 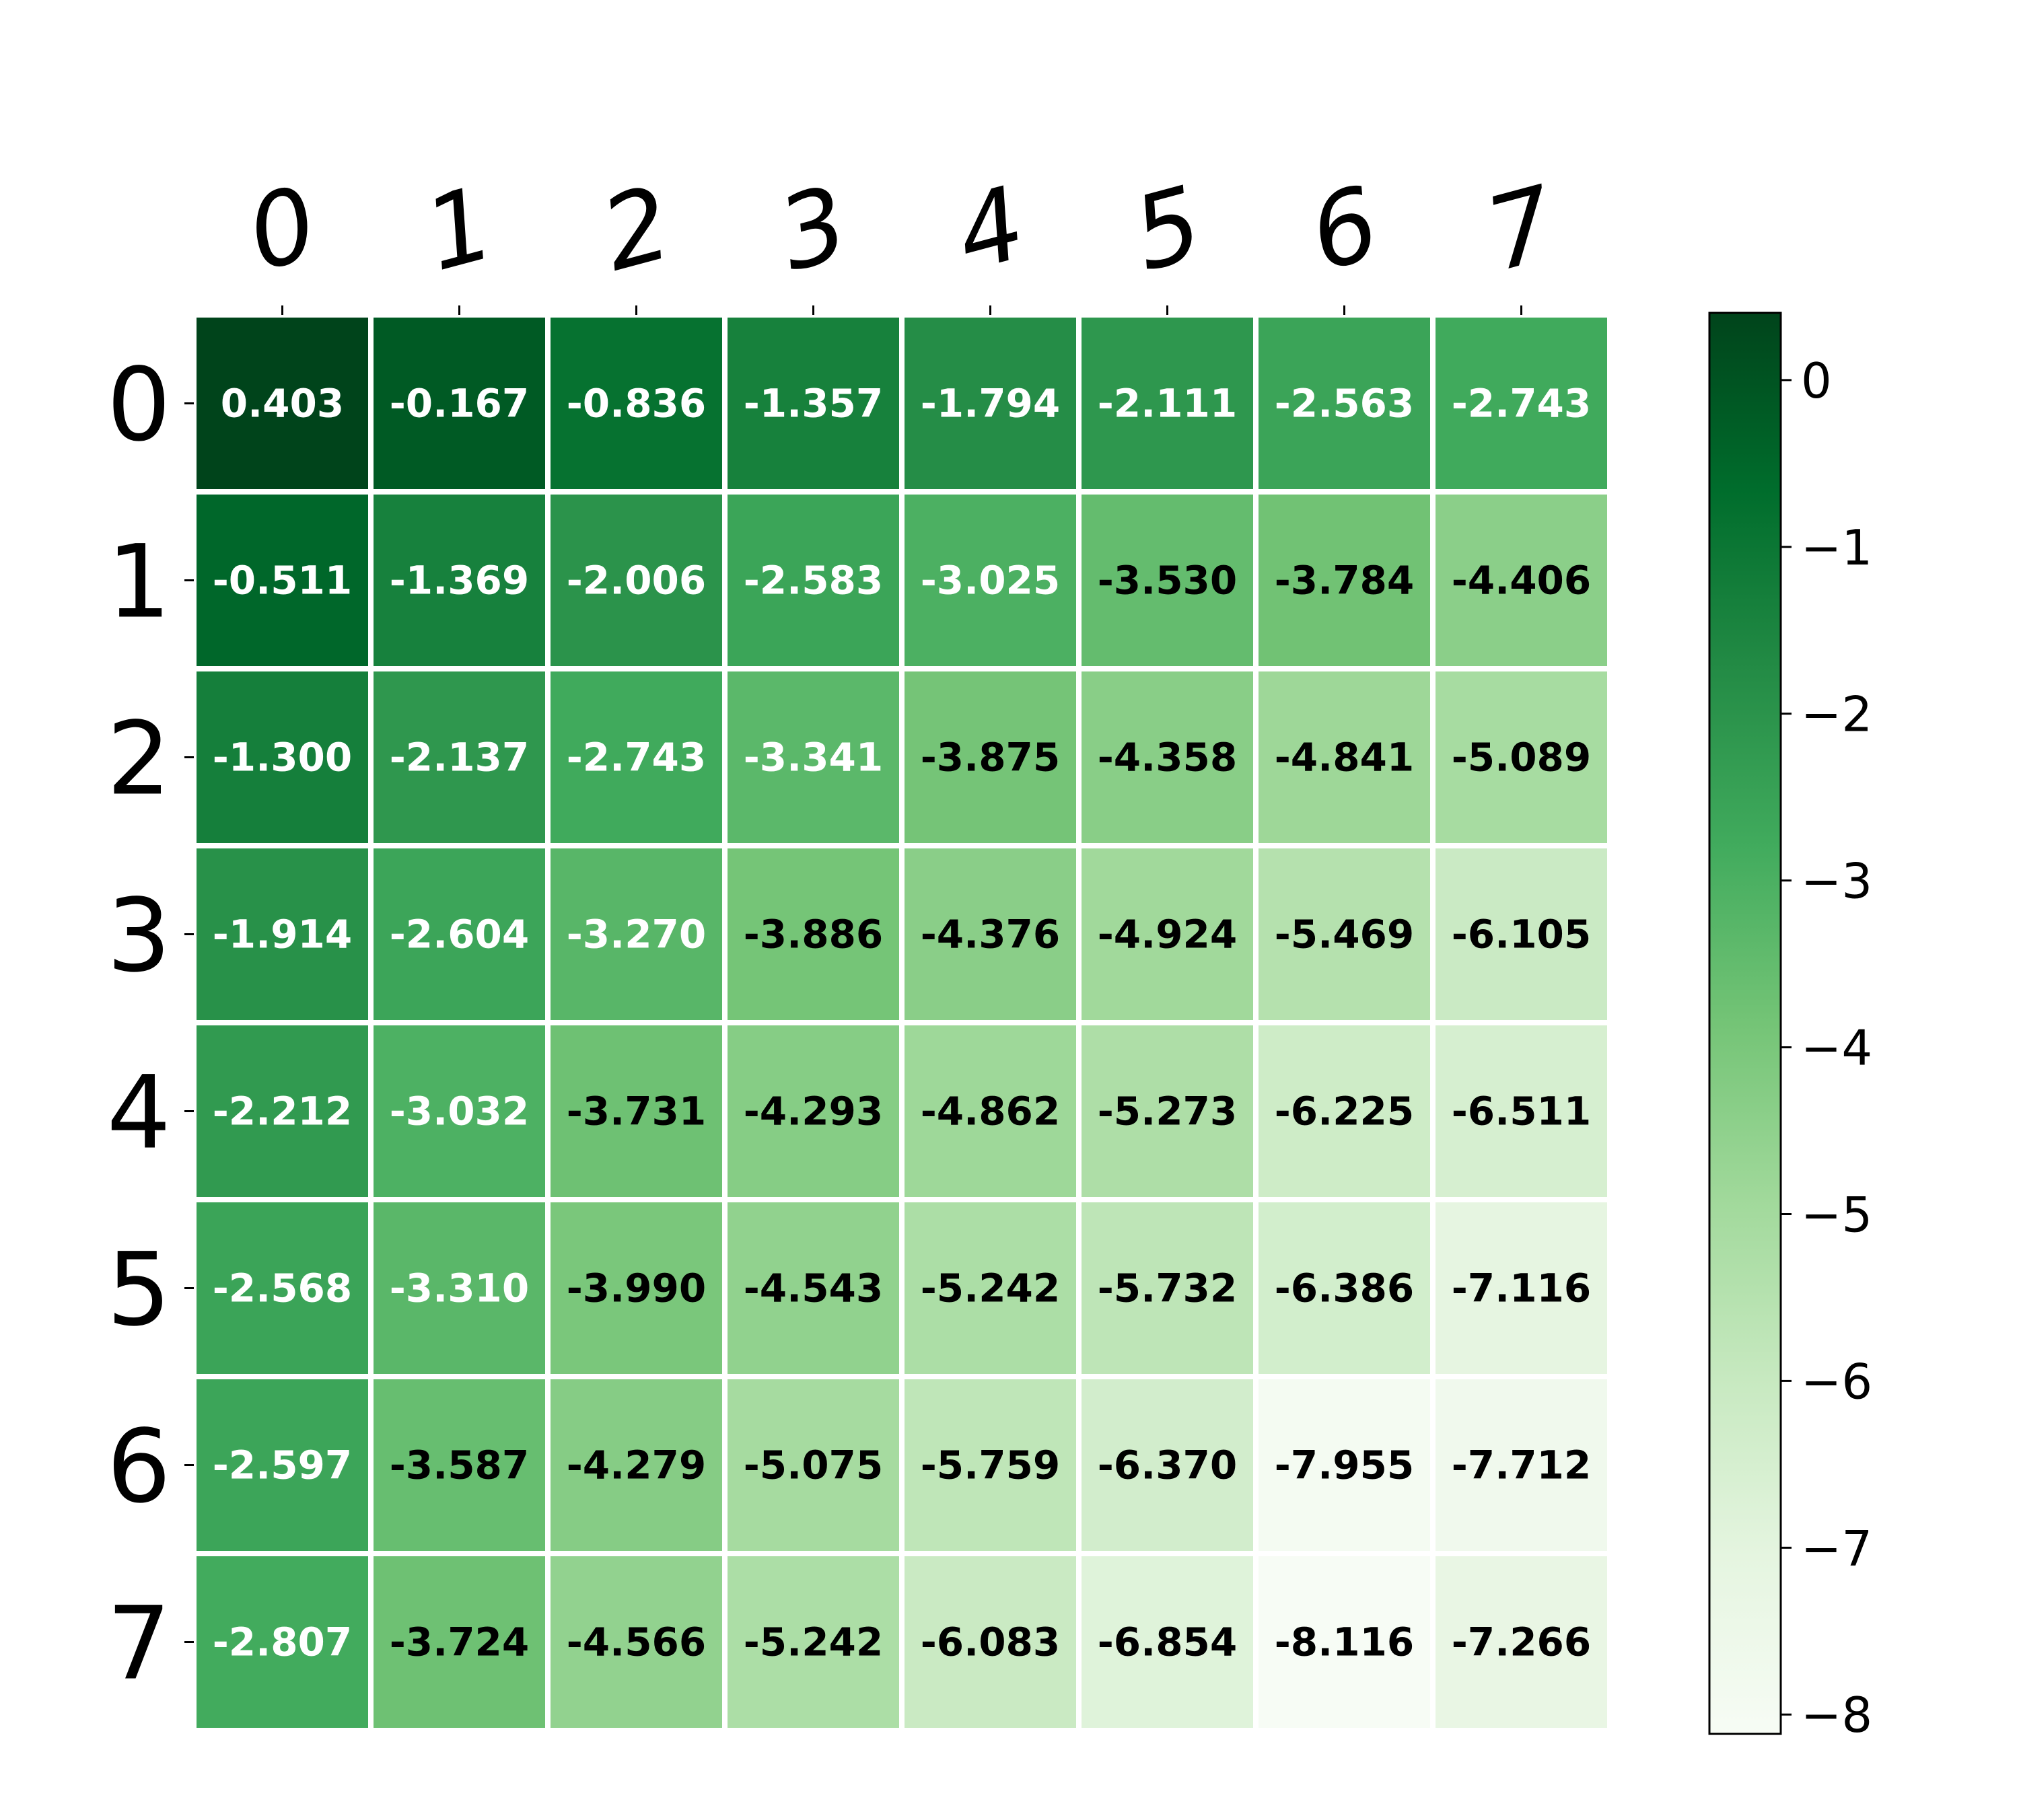 I want to click on cell-value-label-r7-c7: -7.266, so click(x=1522, y=1642).